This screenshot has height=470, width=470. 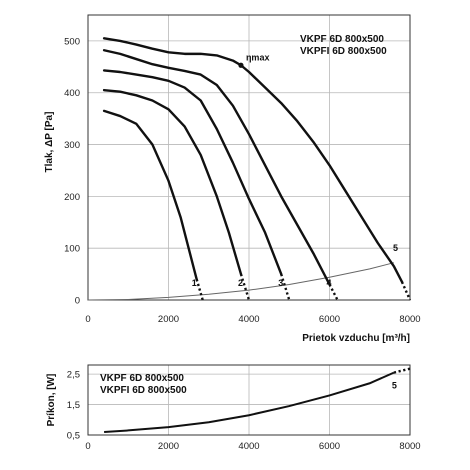 What do you see at coordinates (343, 51) in the screenshot?
I see `pressure-model-label-2: VKPFI 6D 800x500` at bounding box center [343, 51].